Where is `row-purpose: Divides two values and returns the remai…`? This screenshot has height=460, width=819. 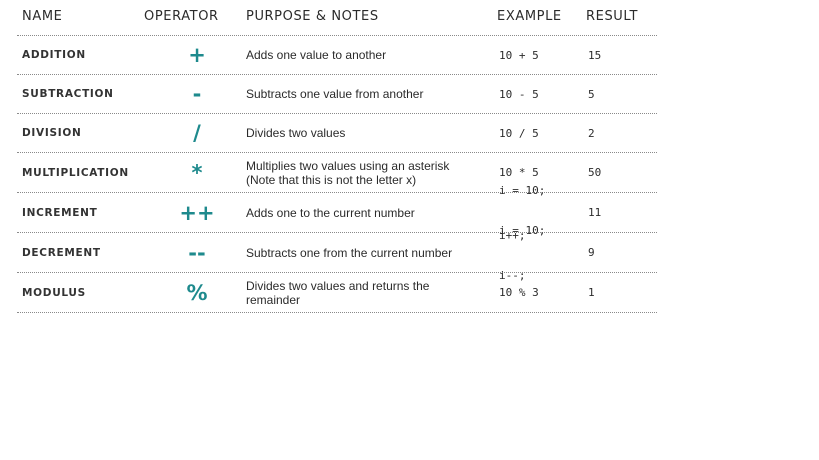 row-purpose: Divides two values and returns the remai… is located at coordinates (366, 292).